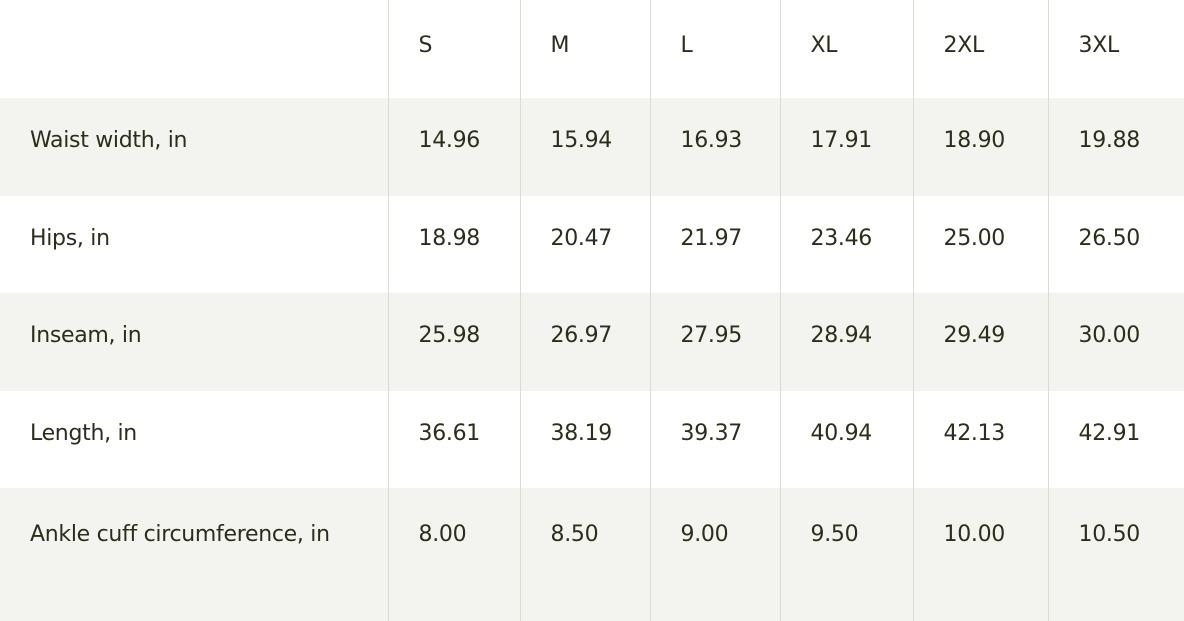 This screenshot has width=1184, height=621. What do you see at coordinates (1115, 147) in the screenshot?
I see `measurement-value: 19.88` at bounding box center [1115, 147].